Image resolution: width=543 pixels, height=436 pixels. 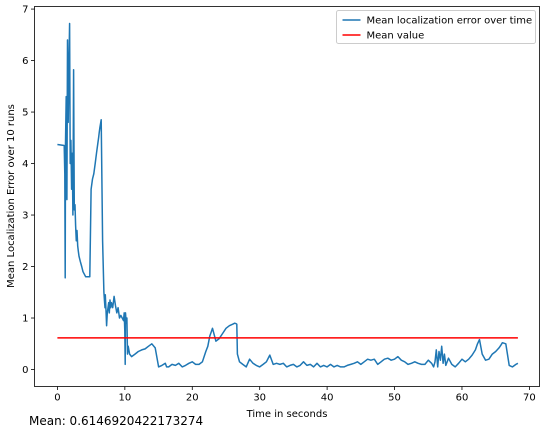 I want to click on y-tick-label: 6, so click(x=25, y=61).